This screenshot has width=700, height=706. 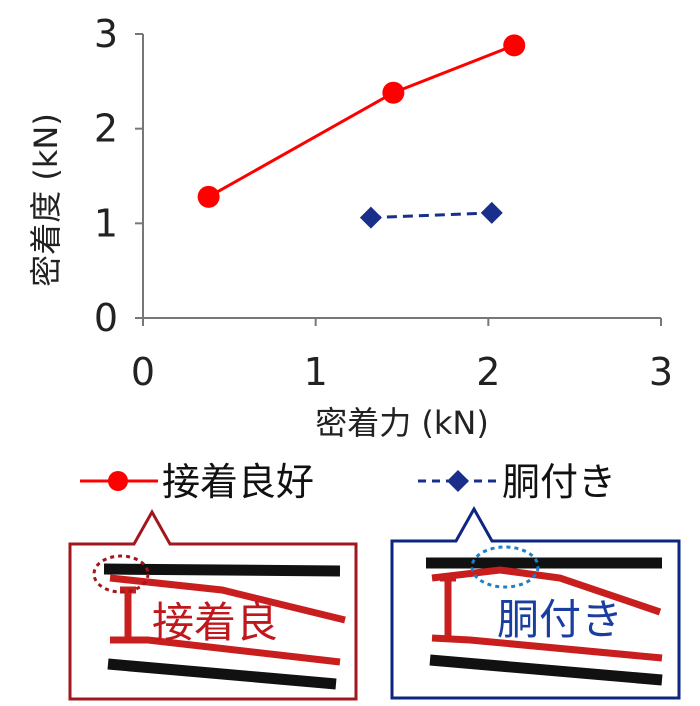 What do you see at coordinates (402, 423) in the screenshot?
I see `x-axis-title: 密着力 (kN)` at bounding box center [402, 423].